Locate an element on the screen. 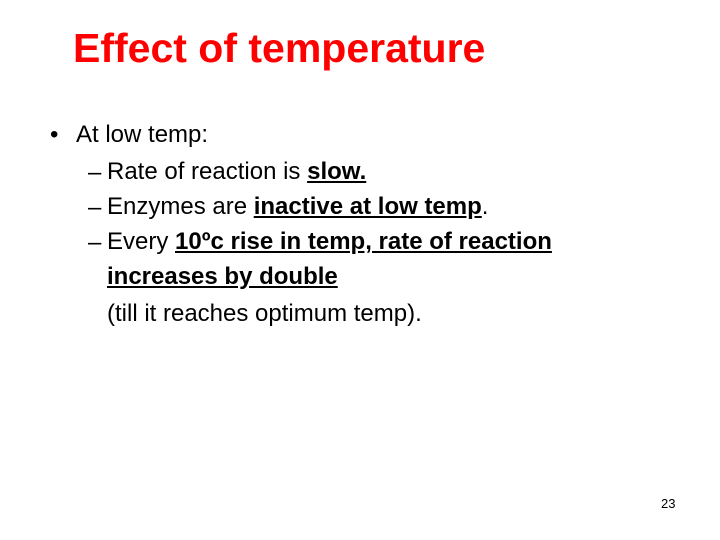  sub-bullet-text: Rate of reaction is slow. is located at coordinates (373, 171).